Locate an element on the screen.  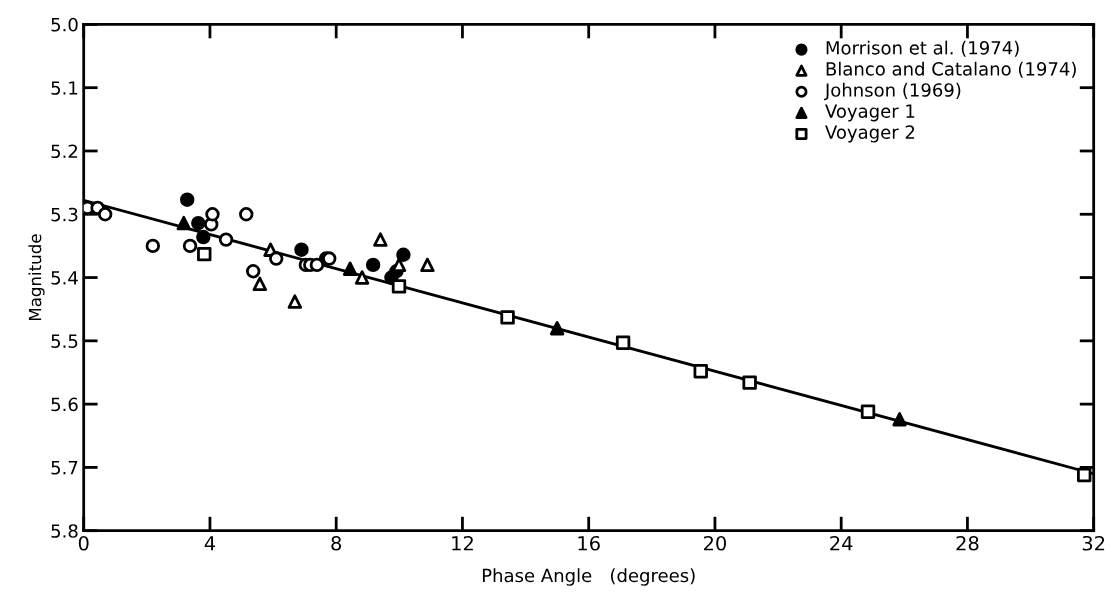
x-tick-label: 0 is located at coordinates (83, 543).